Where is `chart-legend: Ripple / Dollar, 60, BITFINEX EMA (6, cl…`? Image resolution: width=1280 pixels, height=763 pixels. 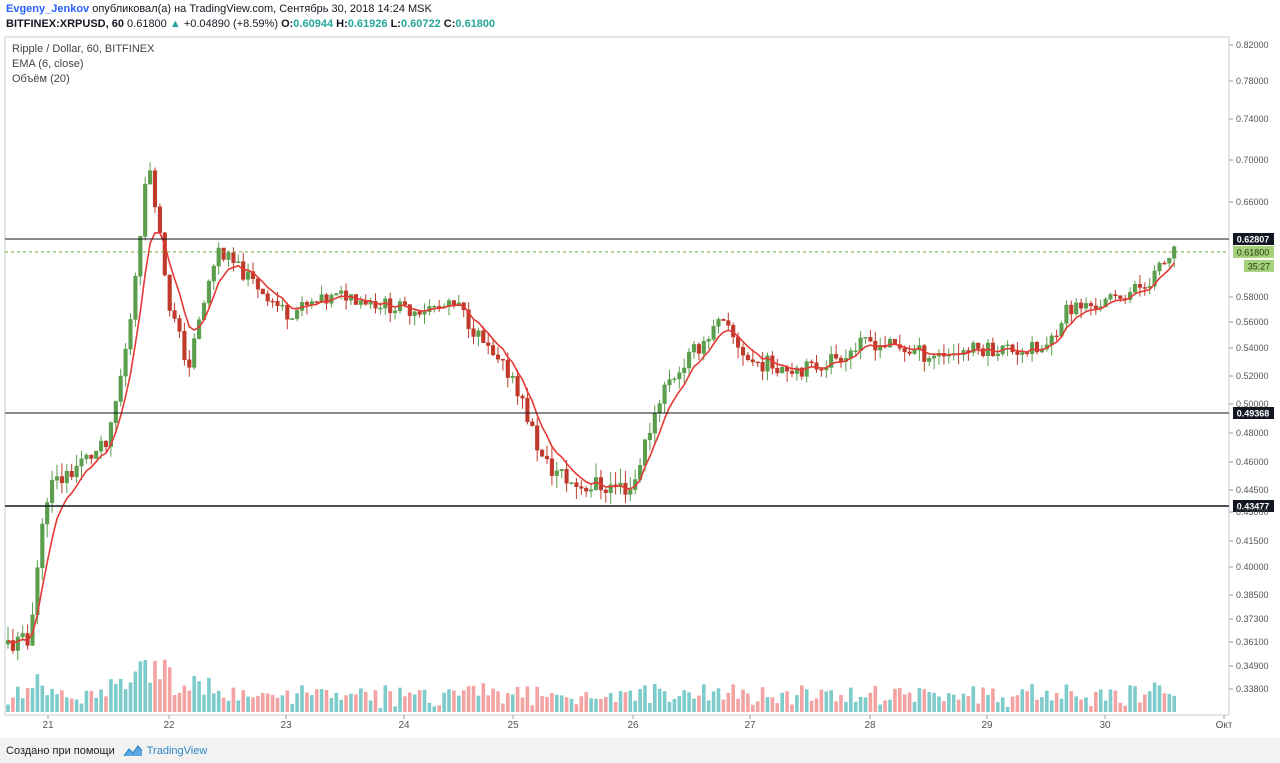 chart-legend: Ripple / Dollar, 60, BITFINEX EMA (6, cl… is located at coordinates (83, 64).